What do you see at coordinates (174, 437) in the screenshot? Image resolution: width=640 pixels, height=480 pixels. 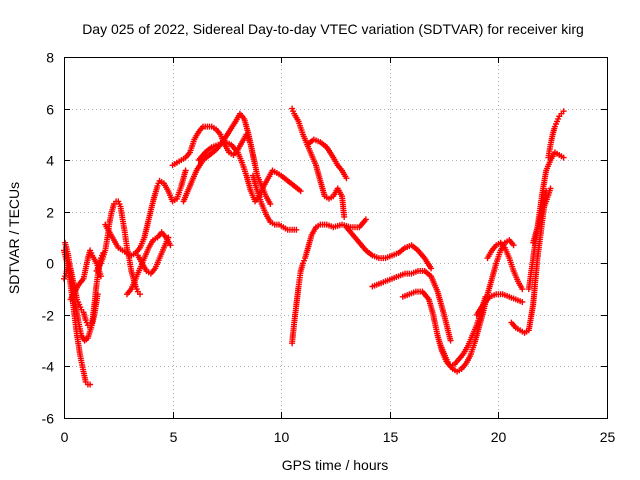 I see `x-tick-label: 5` at bounding box center [174, 437].